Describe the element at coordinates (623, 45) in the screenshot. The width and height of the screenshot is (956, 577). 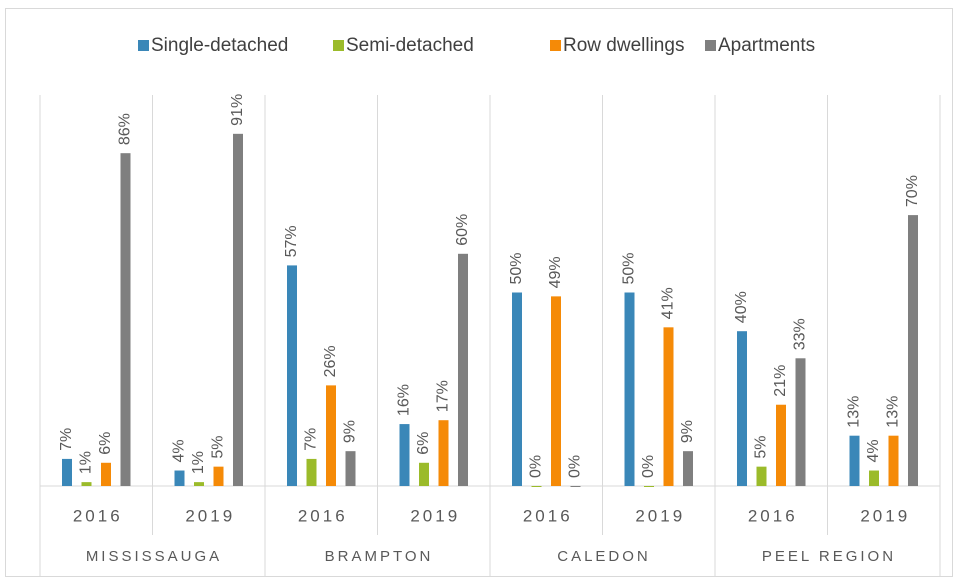
I see `legend-label: Row dwellings` at that location.